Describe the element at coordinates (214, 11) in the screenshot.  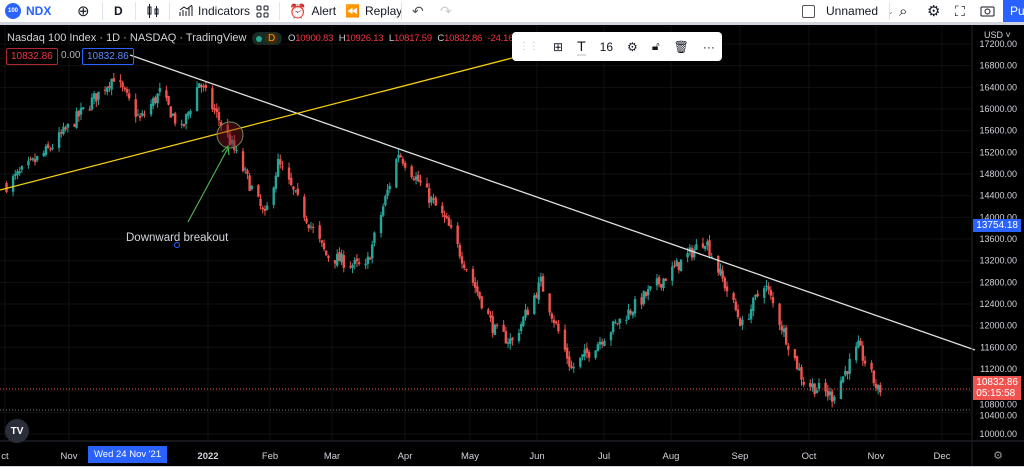
I see `indicators-button: Indicators` at that location.